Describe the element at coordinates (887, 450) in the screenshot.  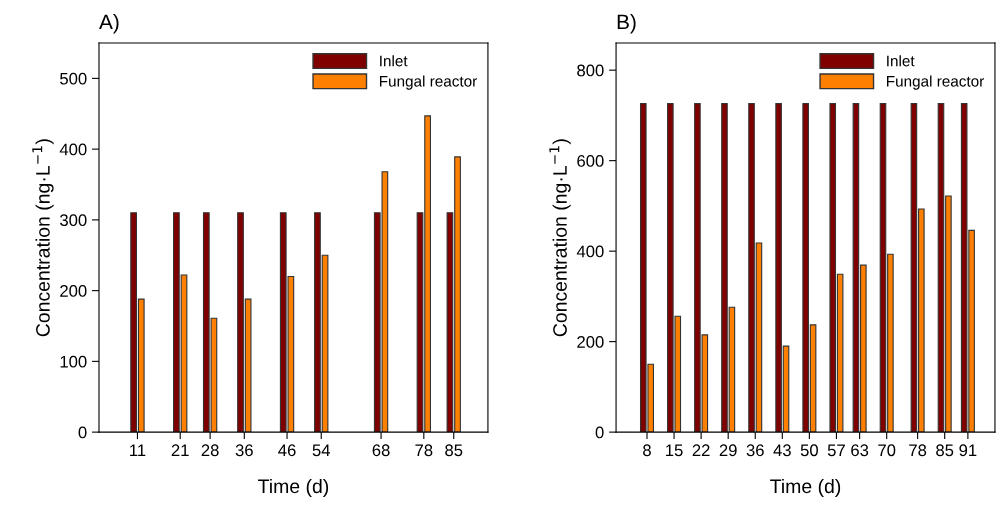
I see `x-tick-label: 70` at that location.